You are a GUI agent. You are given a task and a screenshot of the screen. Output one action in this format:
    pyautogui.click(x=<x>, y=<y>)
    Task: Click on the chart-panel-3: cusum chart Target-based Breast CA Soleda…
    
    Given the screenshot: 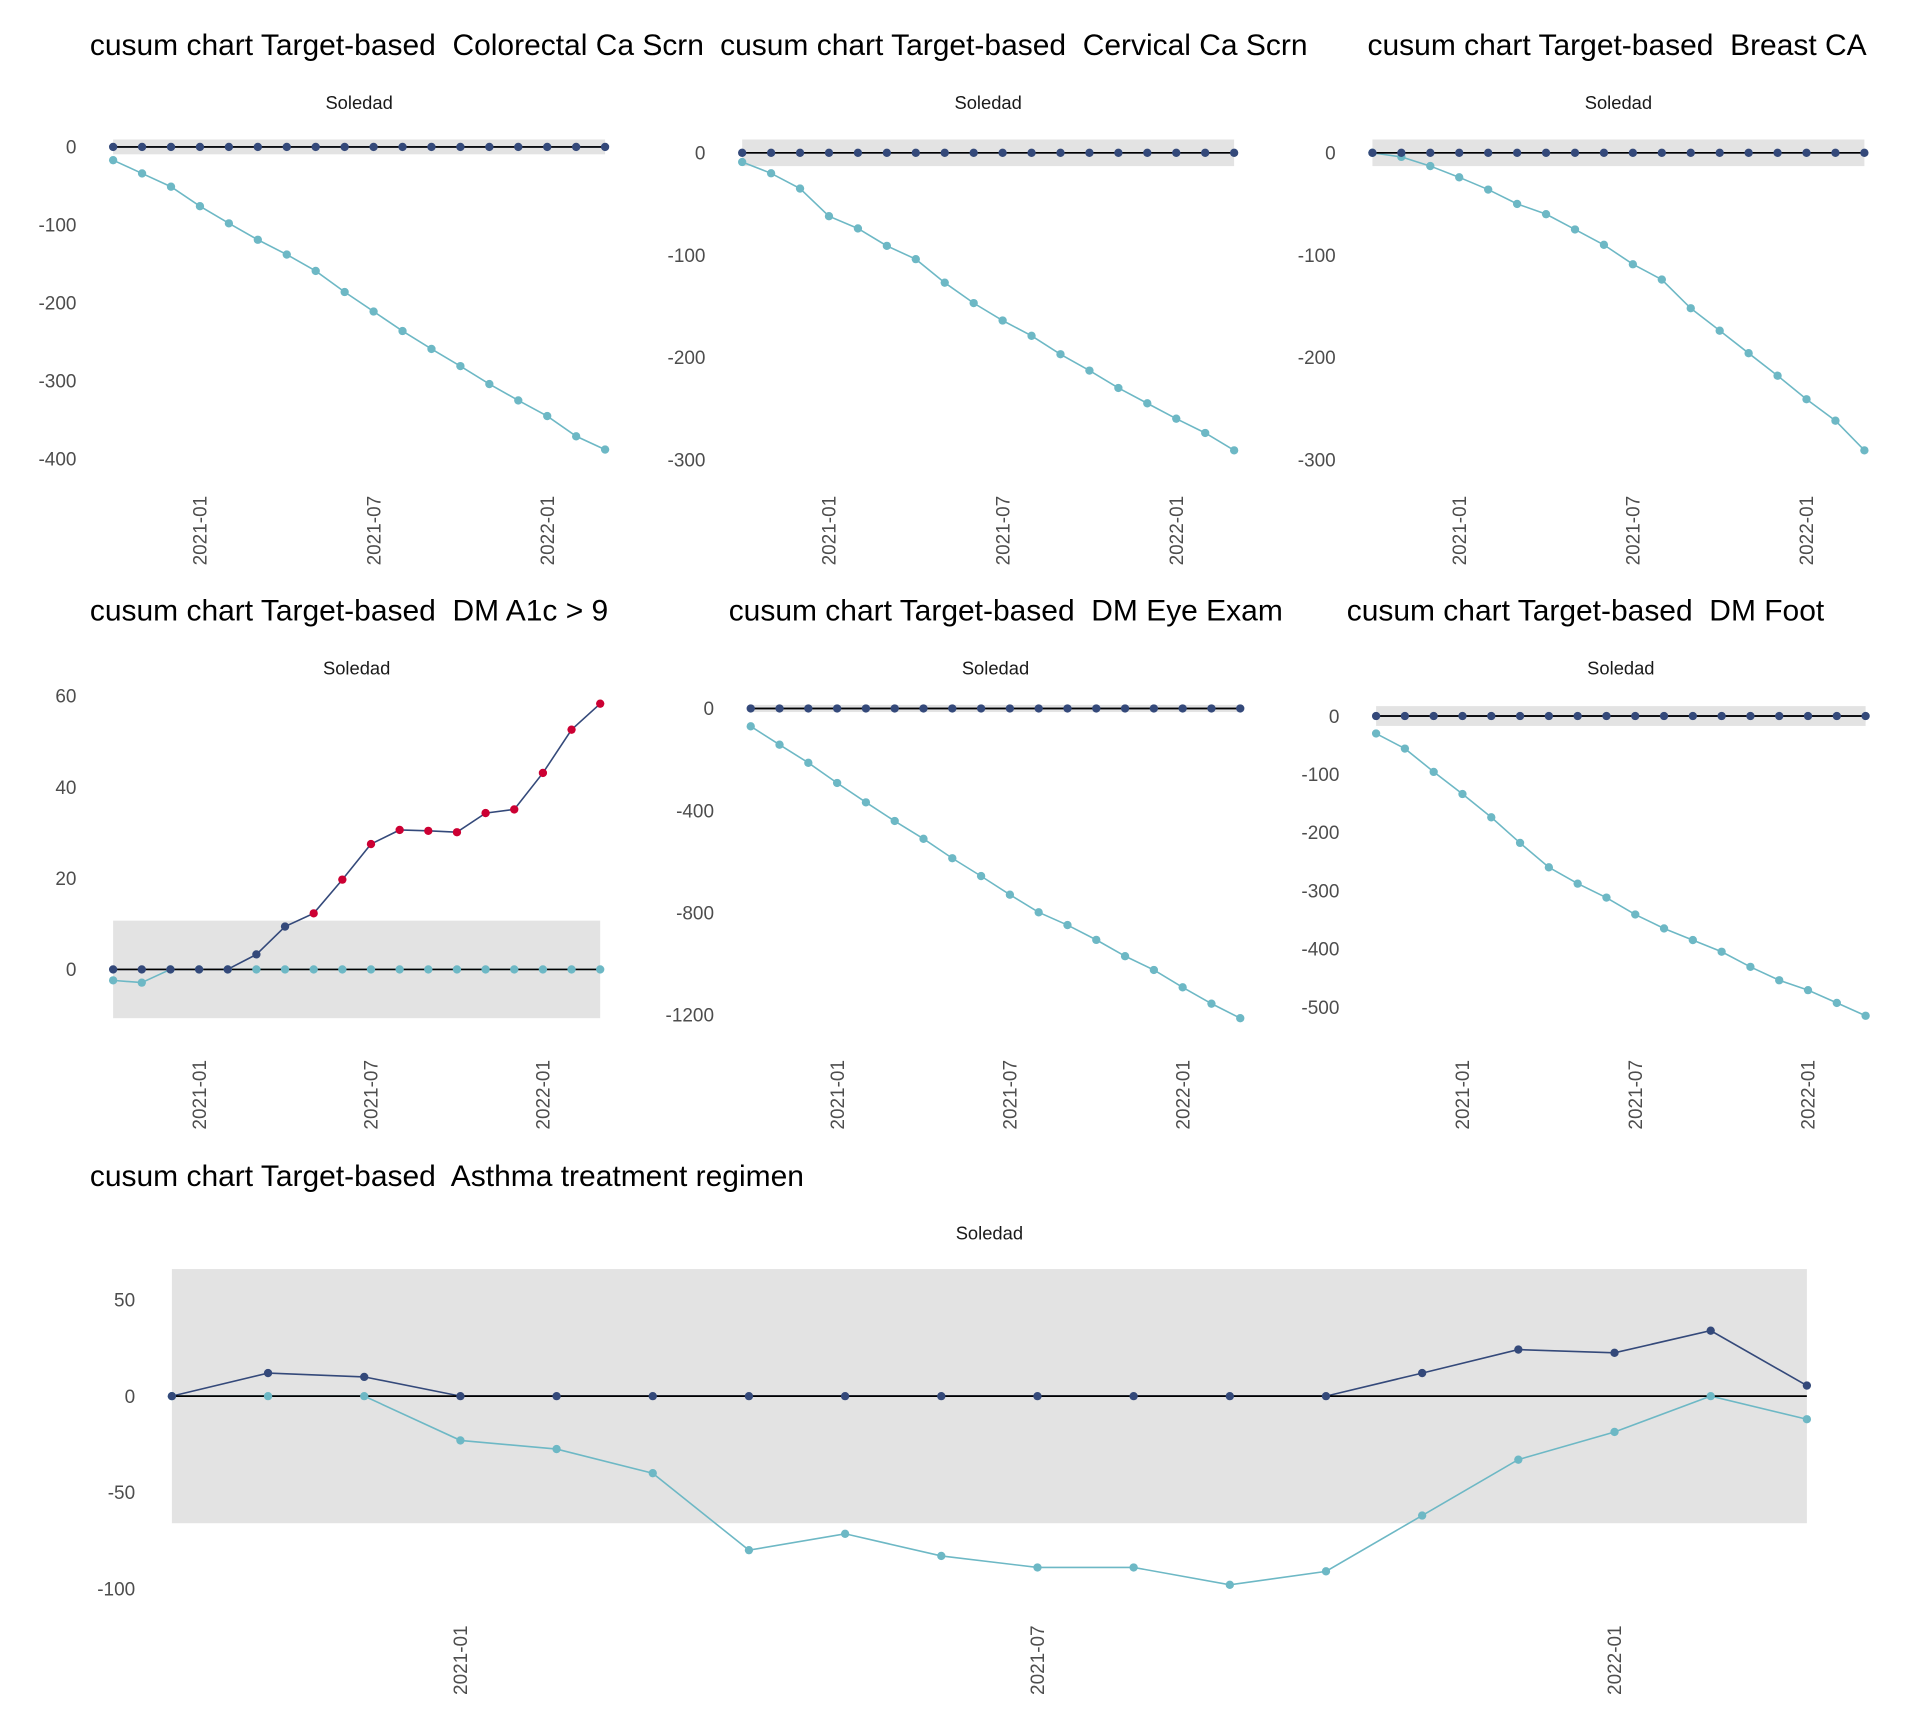 What is the action you would take?
    pyautogui.click(x=1583, y=297)
    